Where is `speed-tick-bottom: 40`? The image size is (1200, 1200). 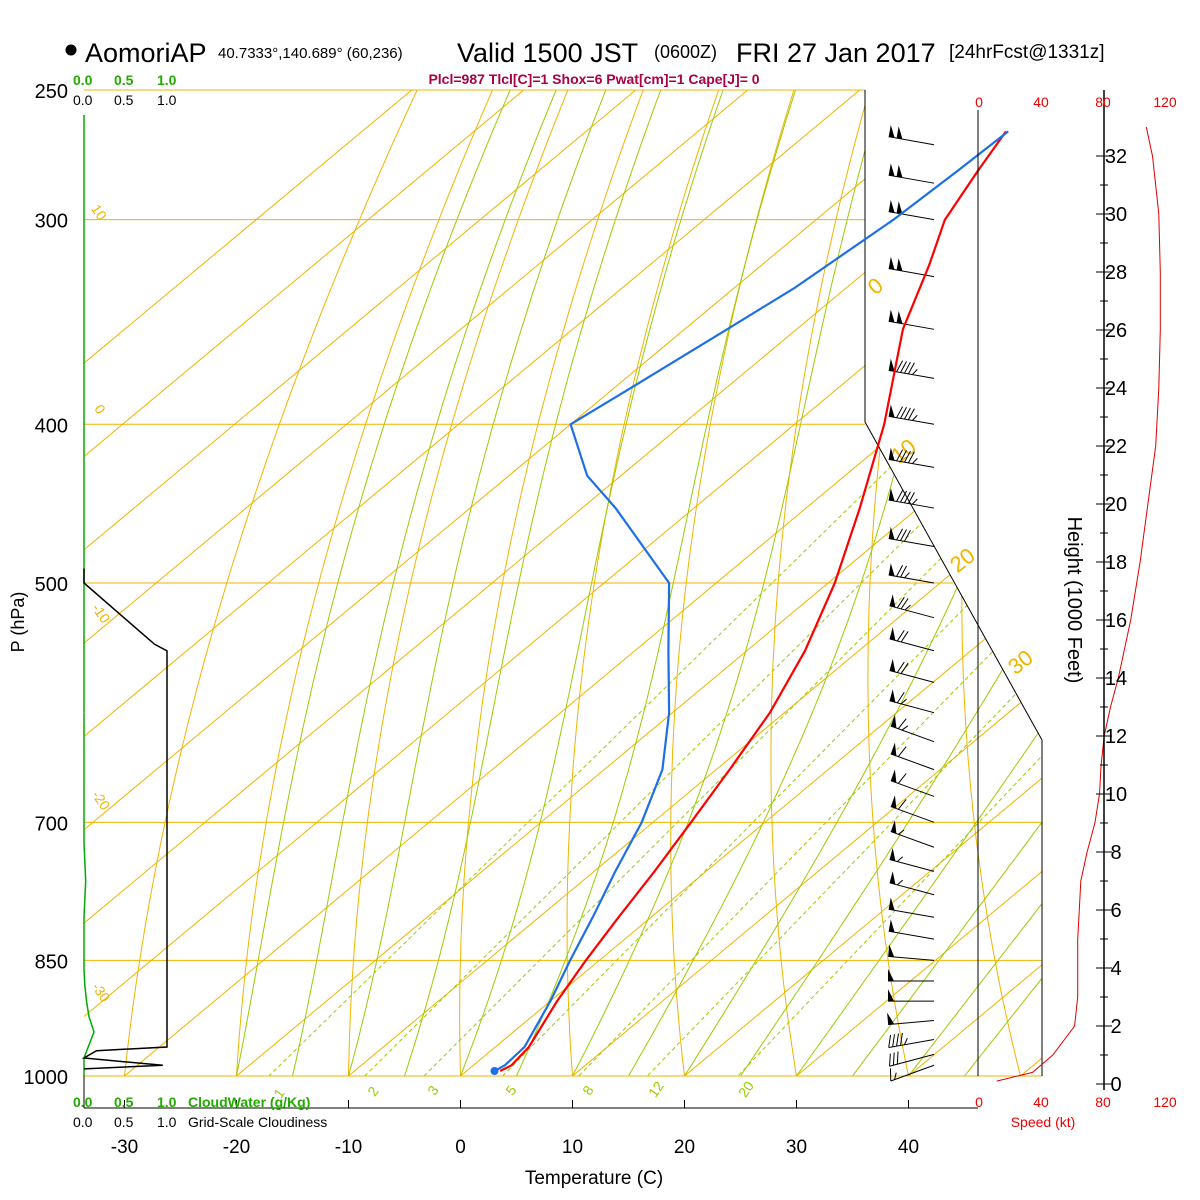 speed-tick-bottom: 40 is located at coordinates (1041, 1102).